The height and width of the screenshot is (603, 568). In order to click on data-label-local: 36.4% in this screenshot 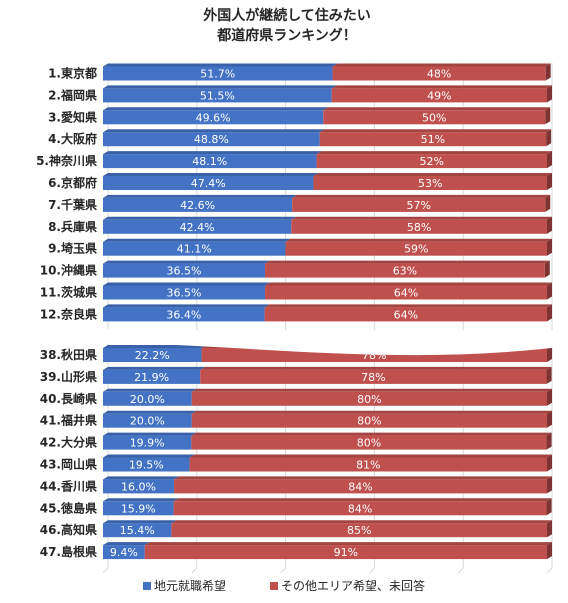, I will do `click(183, 314)`.